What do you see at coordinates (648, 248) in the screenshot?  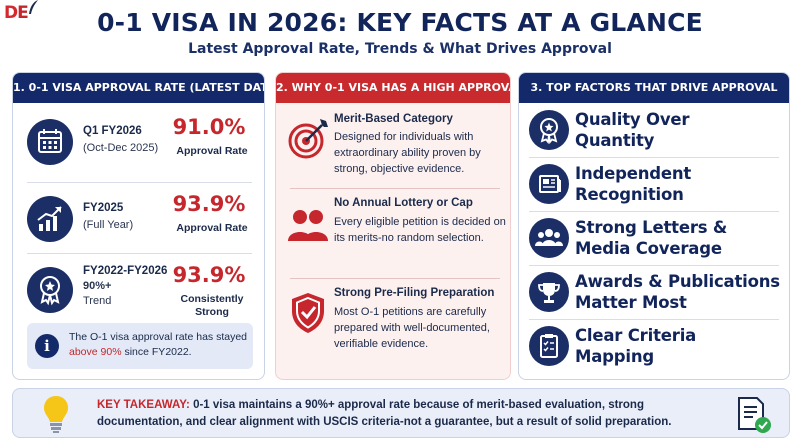 I see `factor-line2: Media Coverage` at bounding box center [648, 248].